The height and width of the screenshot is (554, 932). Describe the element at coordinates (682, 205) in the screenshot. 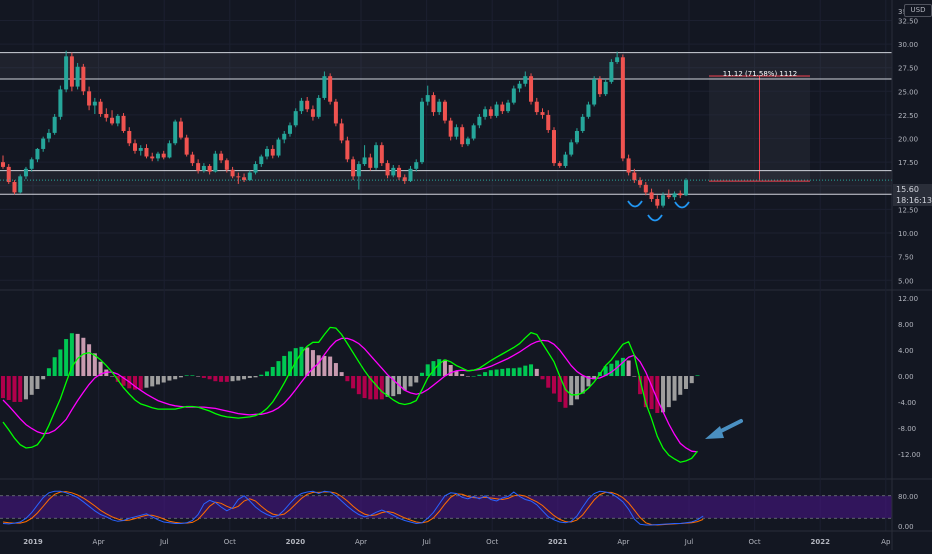

I see `right-shoulder-arc` at that location.